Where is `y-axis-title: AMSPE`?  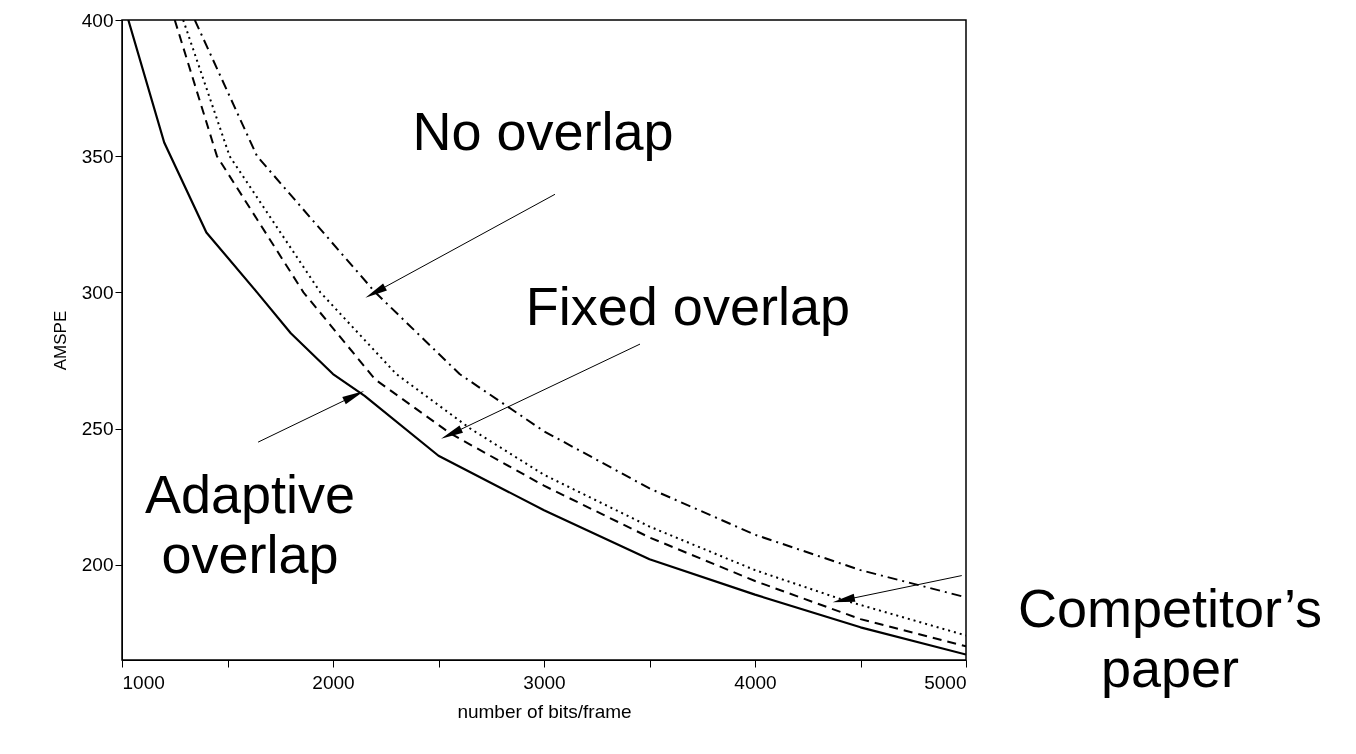 y-axis-title: AMSPE is located at coordinates (60, 340).